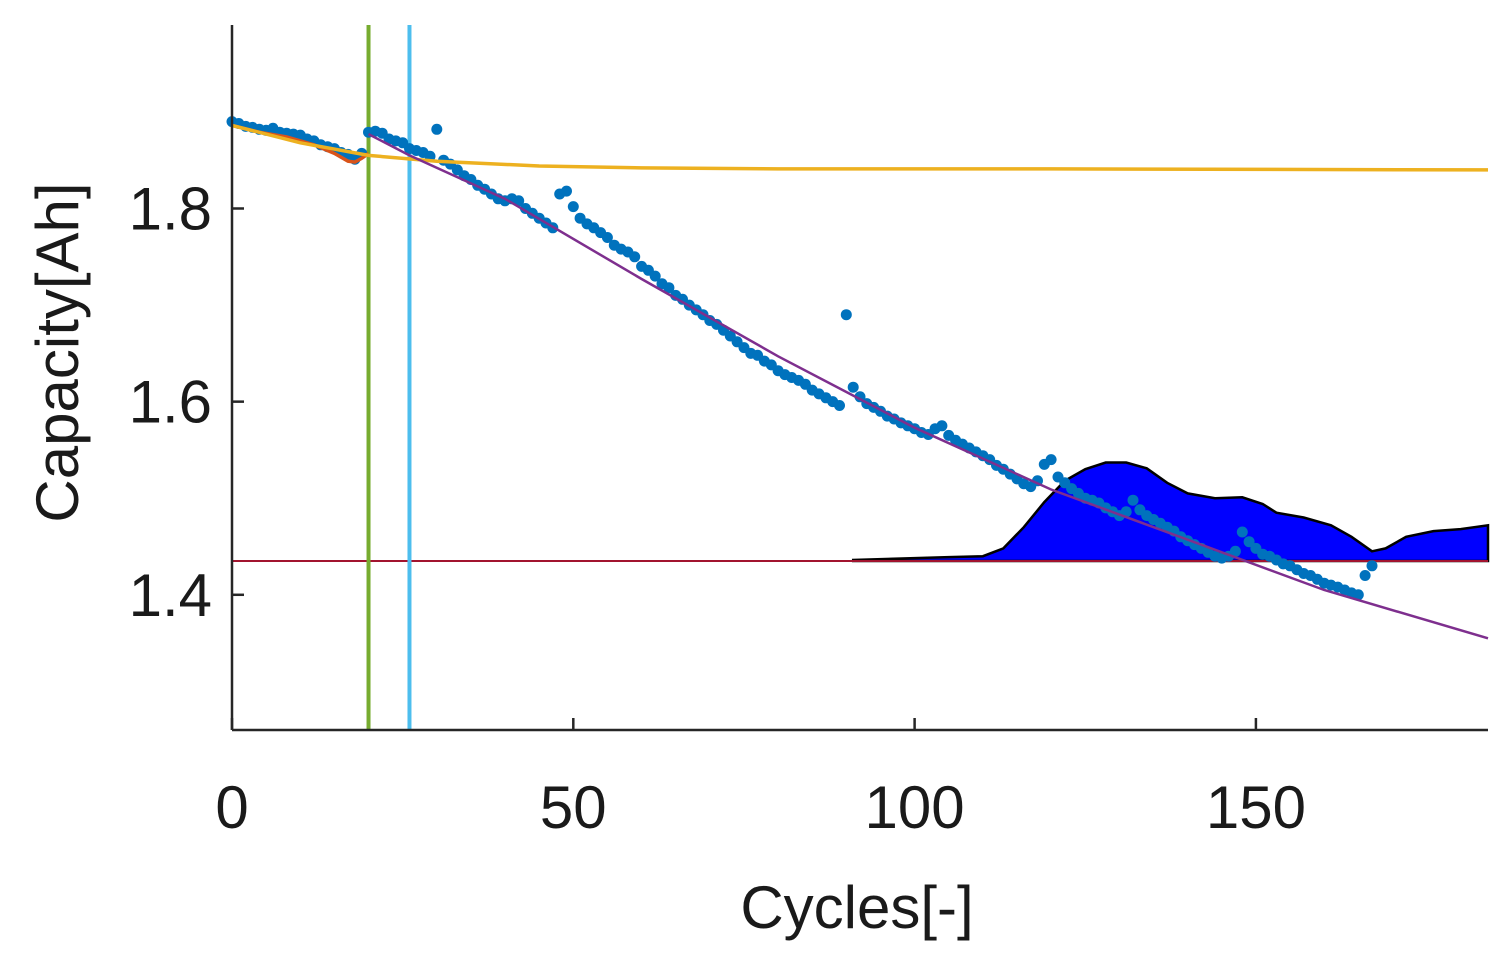  What do you see at coordinates (170, 595) in the screenshot?
I see `y-tick-label-1.4: 1.4` at bounding box center [170, 595].